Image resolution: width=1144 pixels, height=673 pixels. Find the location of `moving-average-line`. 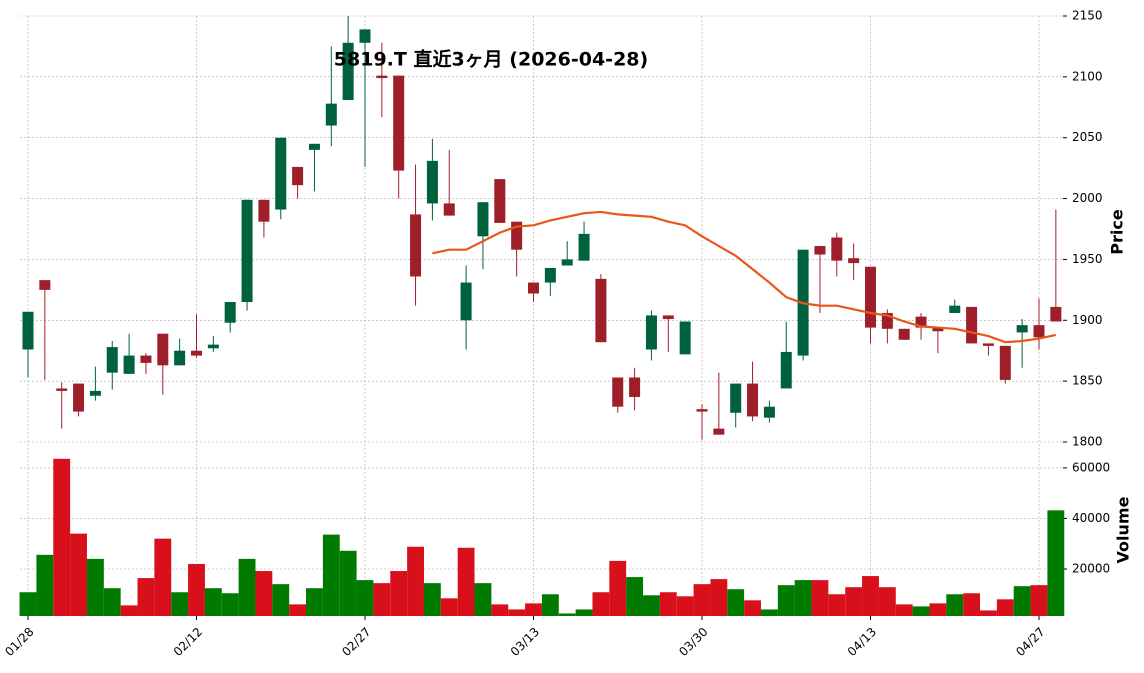

moving-average-line is located at coordinates (744, 277).